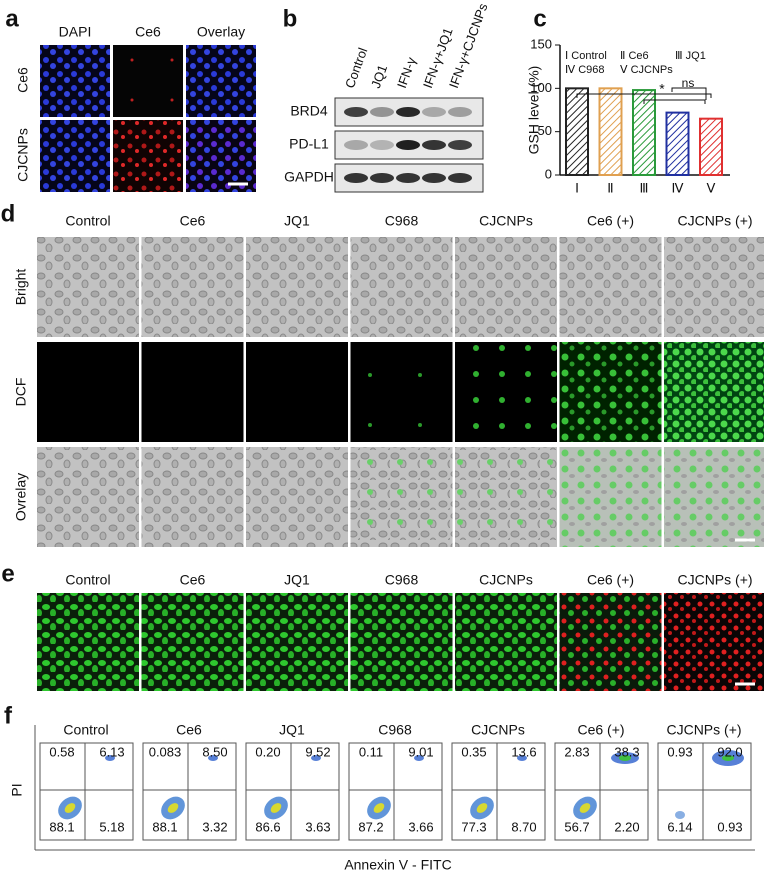  I want to click on y-axis-label: GSH level (%), so click(534, 110).